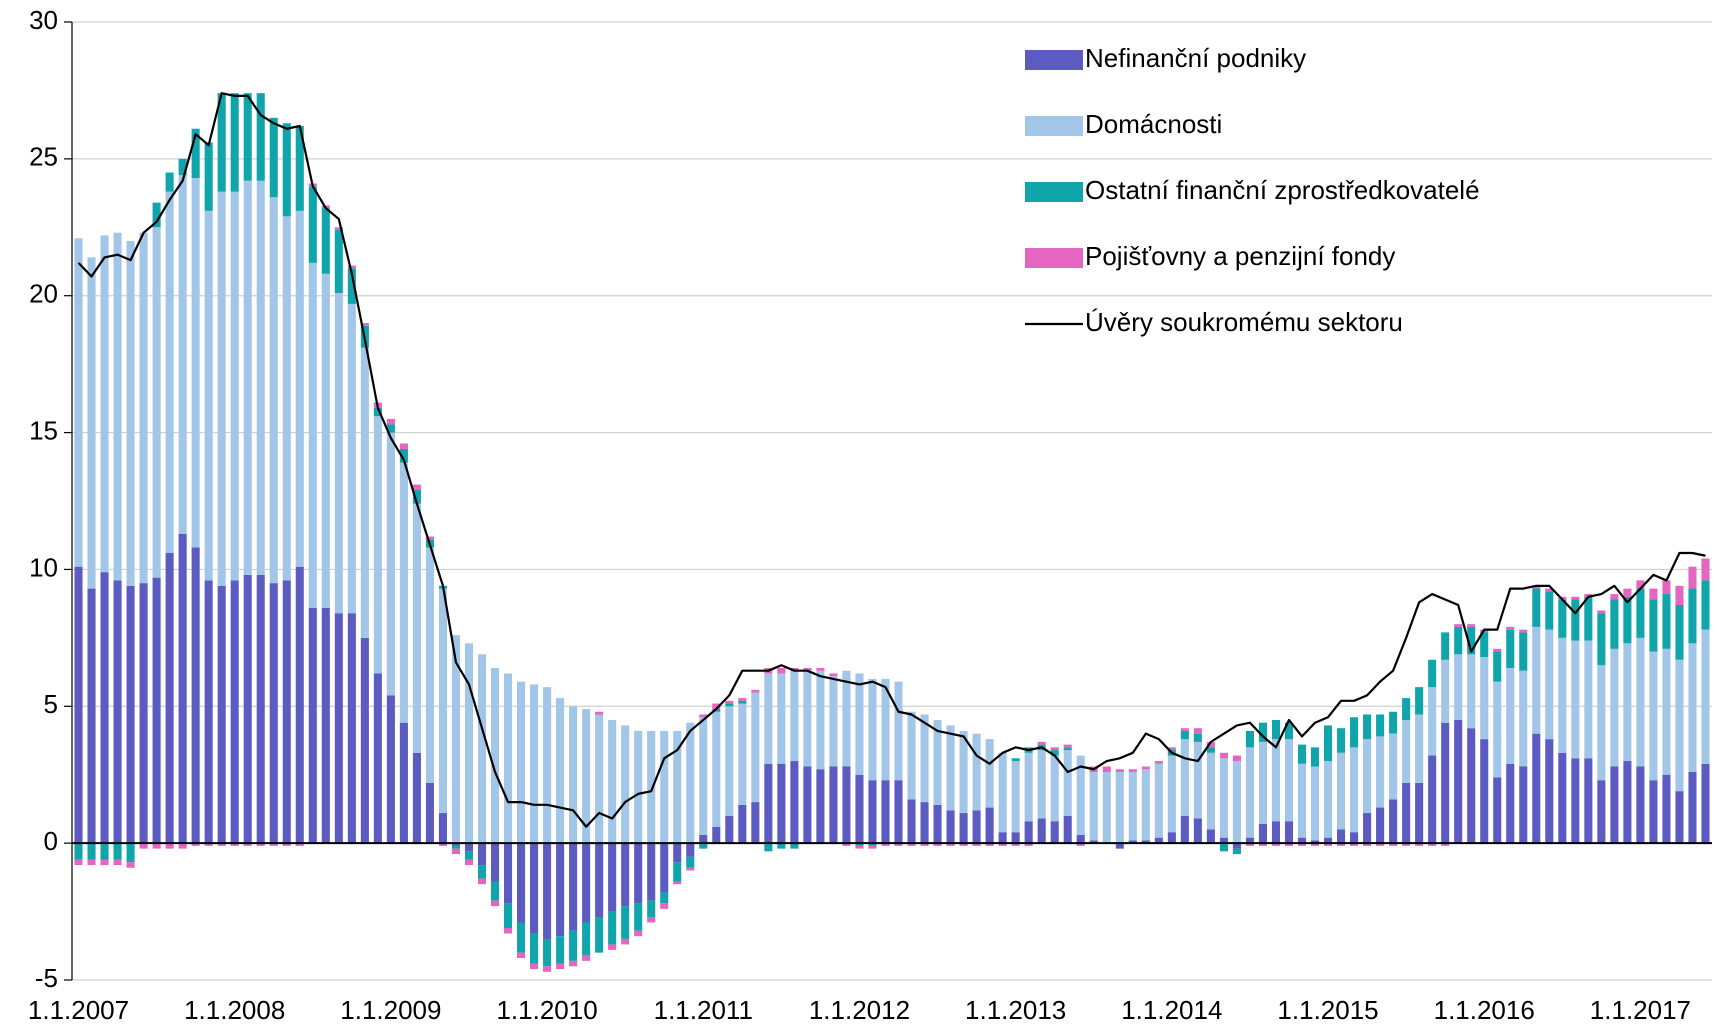  Describe the element at coordinates (1327, 1010) in the screenshot. I see `x-tick-label: 1.1.2015` at that location.